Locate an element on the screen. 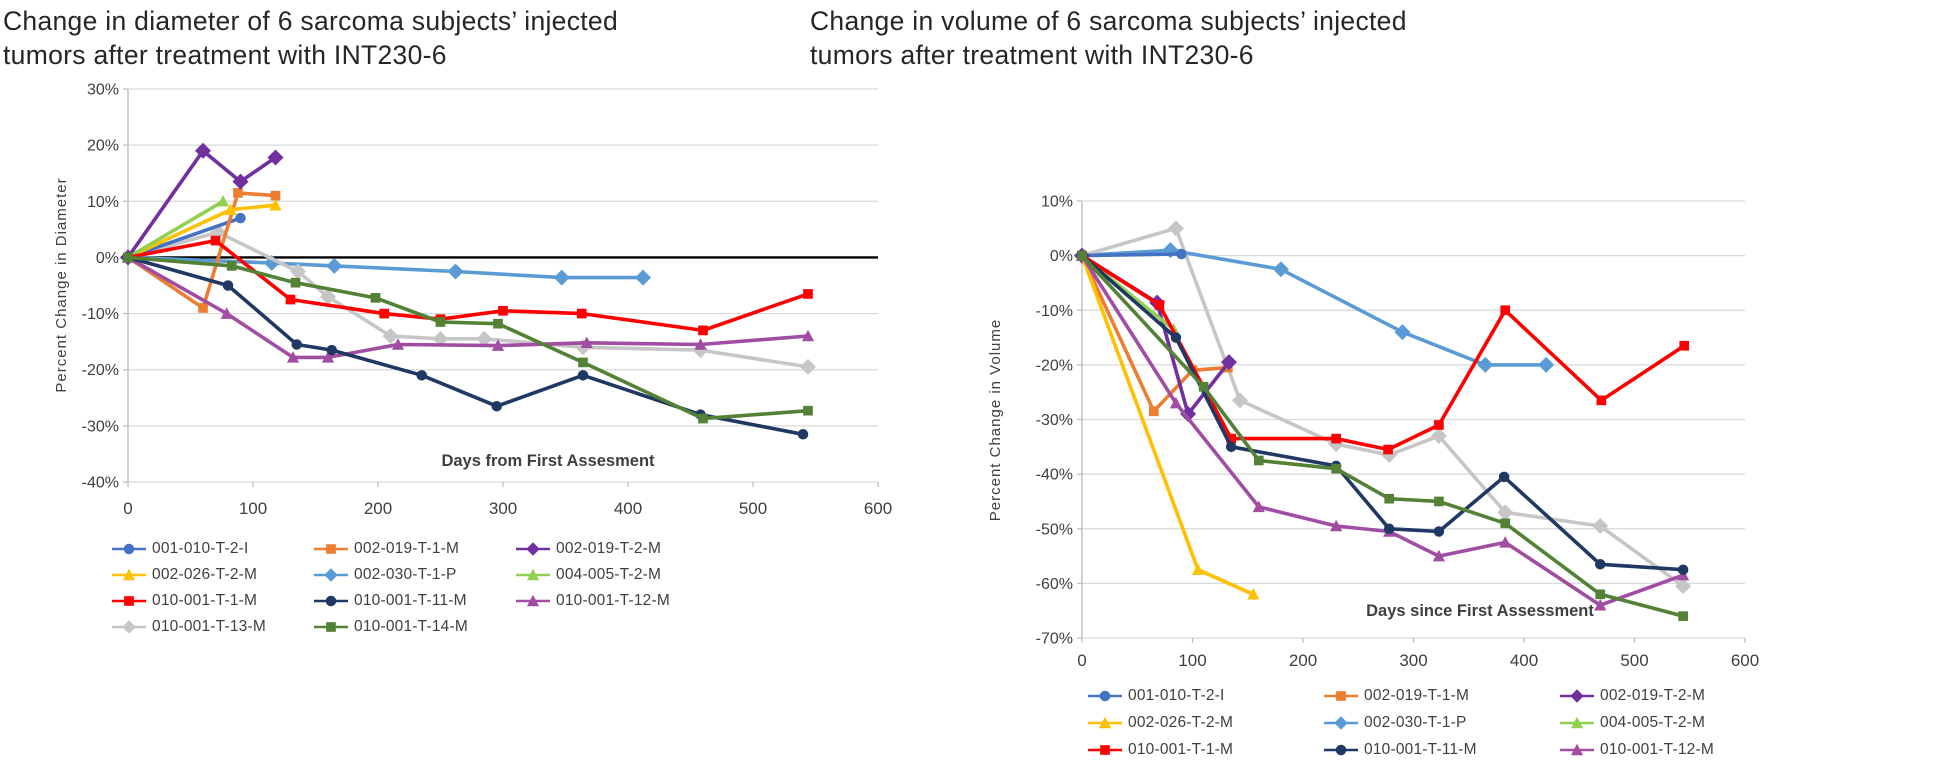 The height and width of the screenshot is (768, 1950). diameter-title-line-2: tumors after treatment with INT230-6 is located at coordinates (225, 55).